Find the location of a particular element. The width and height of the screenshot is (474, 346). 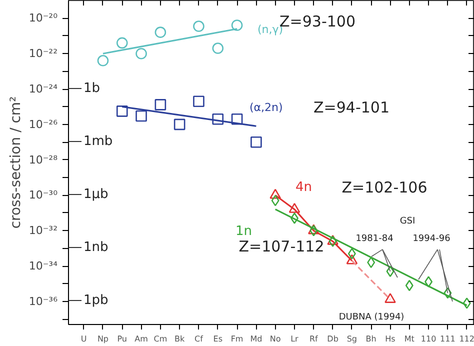

x-tick-label: No is located at coordinates (275, 339).